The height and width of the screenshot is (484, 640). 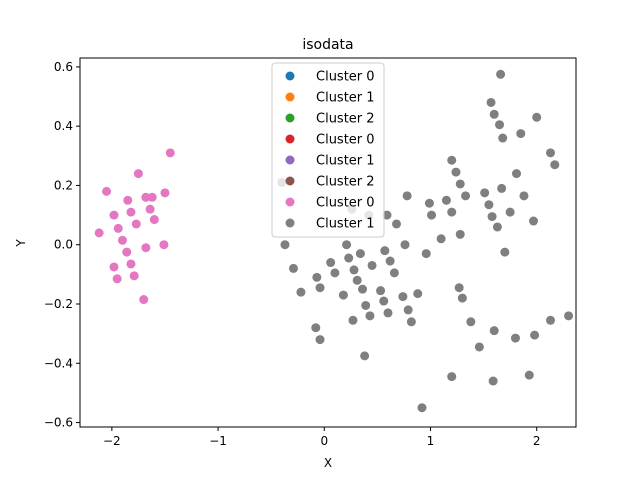 I want to click on y-tick-label: 0.4, so click(x=63, y=126).